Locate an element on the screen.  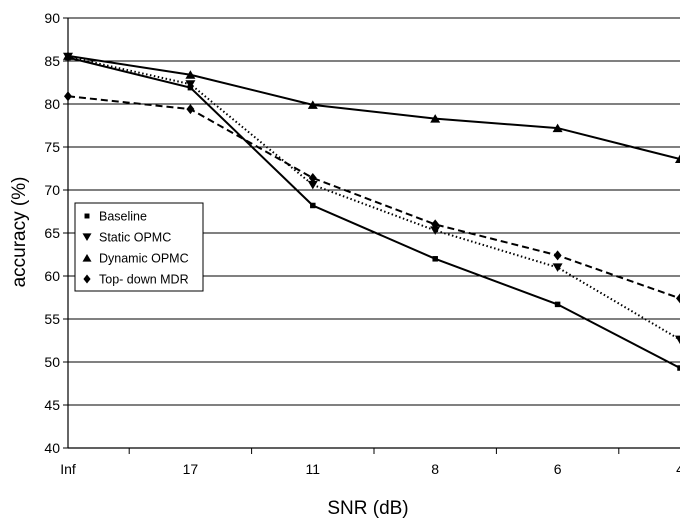
x-tick-label: 6 is located at coordinates (558, 469).